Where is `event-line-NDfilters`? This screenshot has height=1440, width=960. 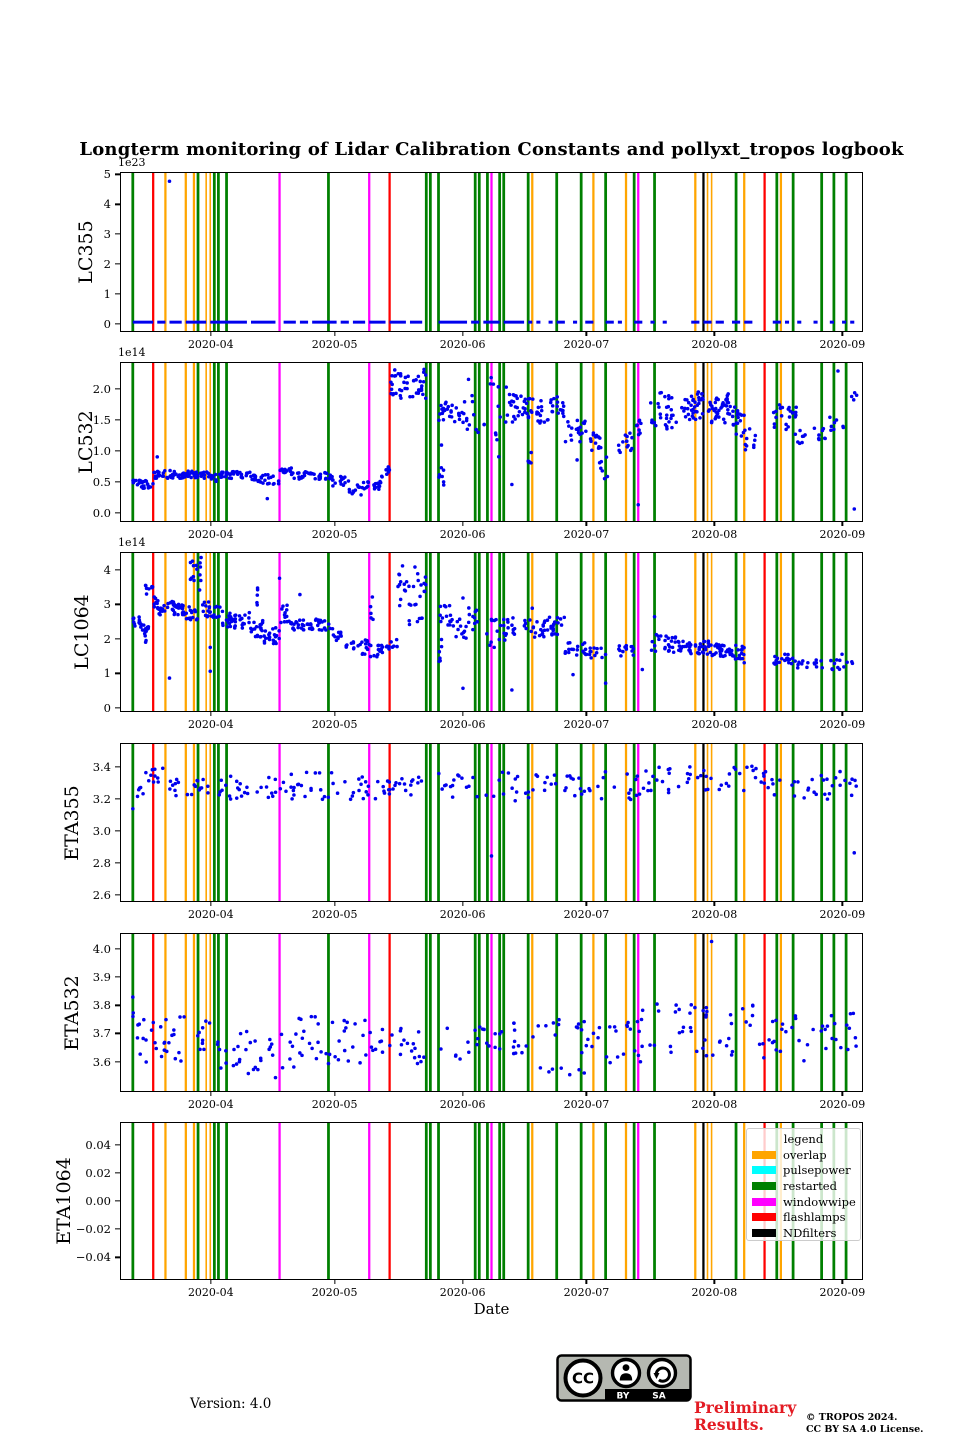 event-line-NDfilters is located at coordinates (703, 822).